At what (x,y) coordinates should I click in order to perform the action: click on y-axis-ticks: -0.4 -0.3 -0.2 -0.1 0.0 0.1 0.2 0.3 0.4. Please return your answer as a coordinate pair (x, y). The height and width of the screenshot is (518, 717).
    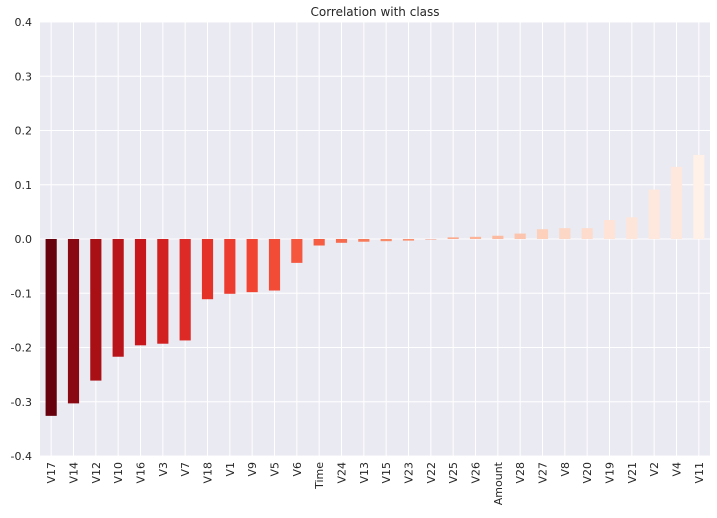
    Looking at the image, I should click on (21, 239).